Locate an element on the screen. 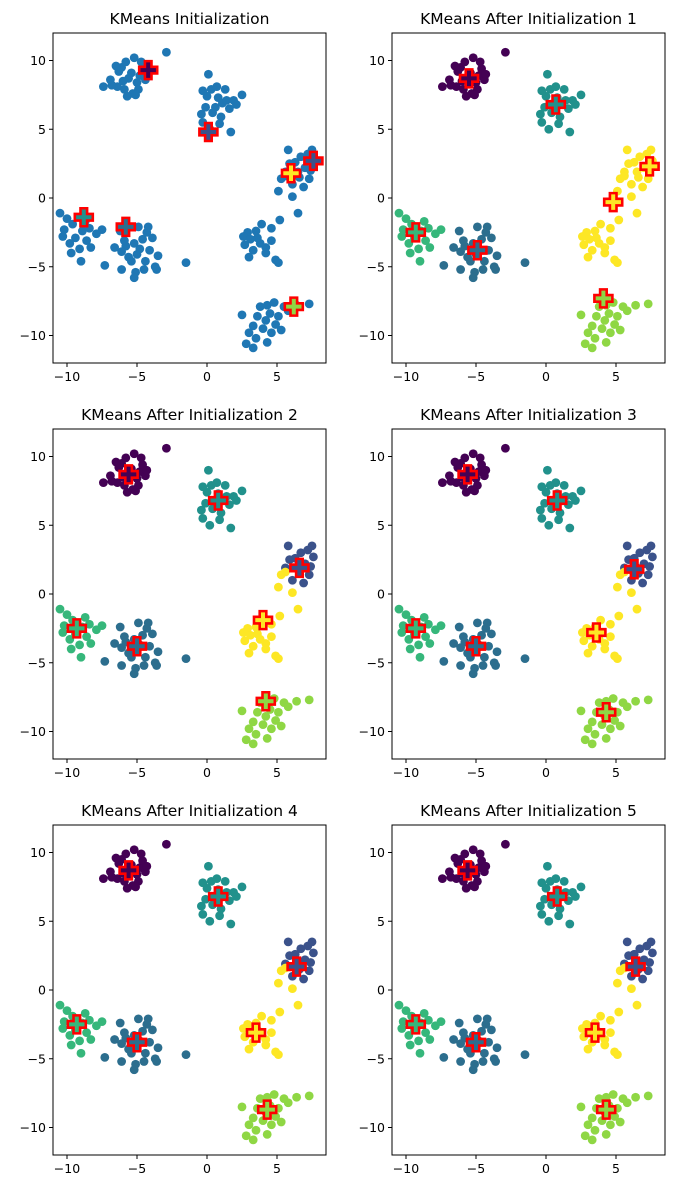 This screenshot has width=675, height=1188. y-tick-label: 10 is located at coordinates (377, 456).